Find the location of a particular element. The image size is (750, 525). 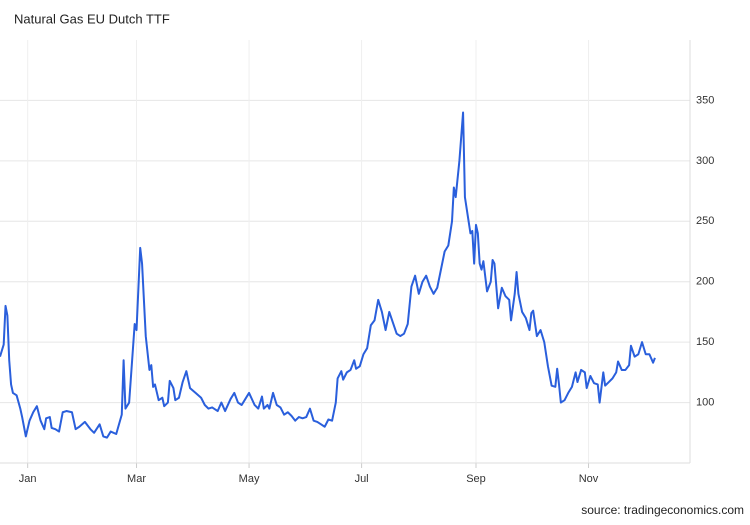

y-tick-label: 150 is located at coordinates (705, 342).